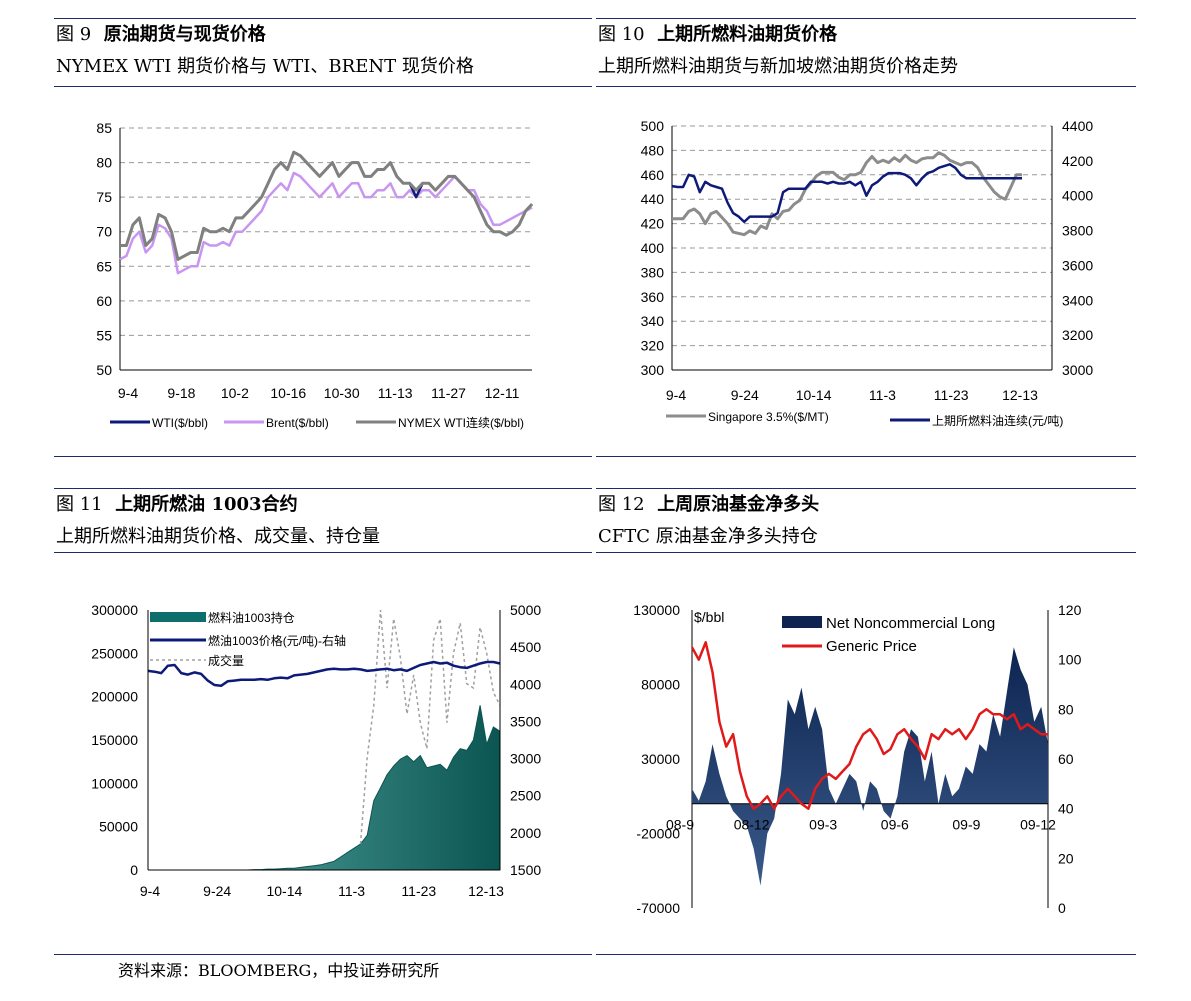 This screenshot has width=1191, height=1001. I want to click on fig10-y2-tick: 4400, so click(1077, 126).